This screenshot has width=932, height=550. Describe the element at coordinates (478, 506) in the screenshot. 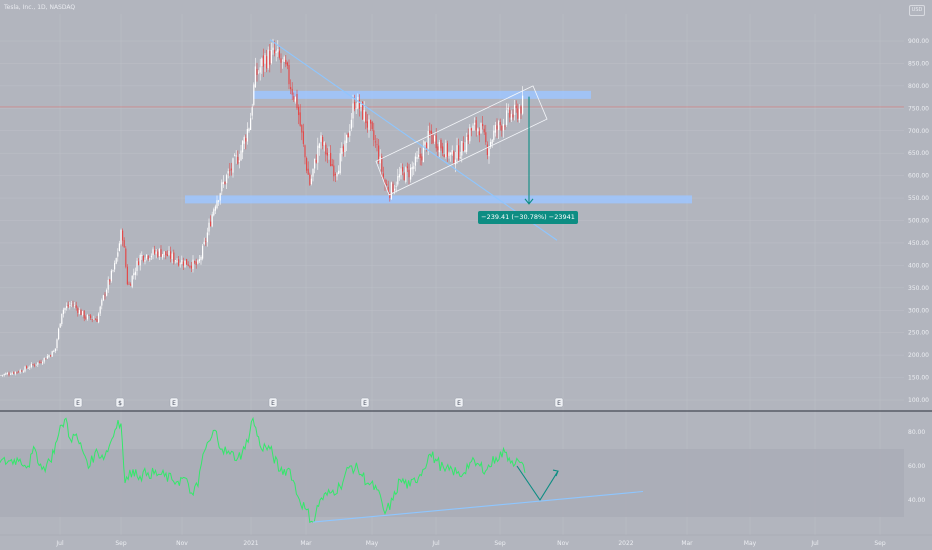

I see `rsi-support-line` at that location.